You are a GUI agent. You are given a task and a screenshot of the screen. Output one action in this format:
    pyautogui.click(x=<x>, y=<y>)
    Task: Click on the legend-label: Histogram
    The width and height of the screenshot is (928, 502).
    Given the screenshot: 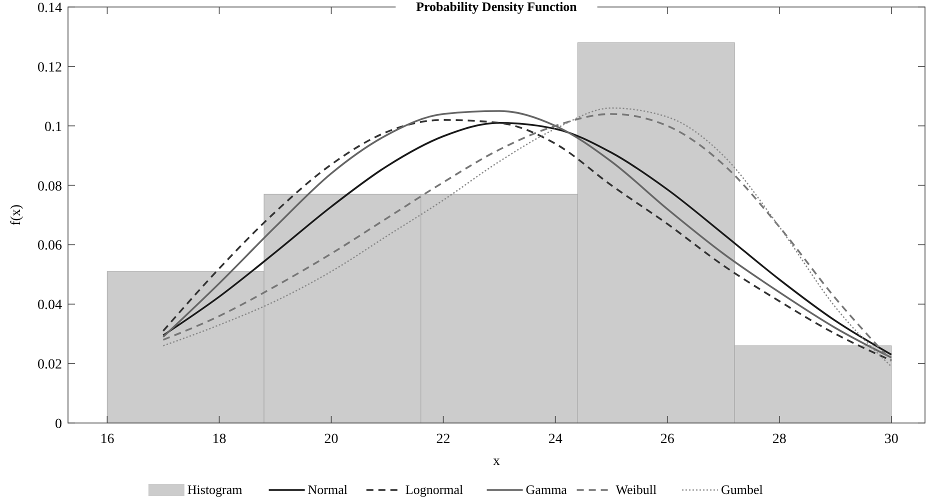 What is the action you would take?
    pyautogui.click(x=214, y=489)
    